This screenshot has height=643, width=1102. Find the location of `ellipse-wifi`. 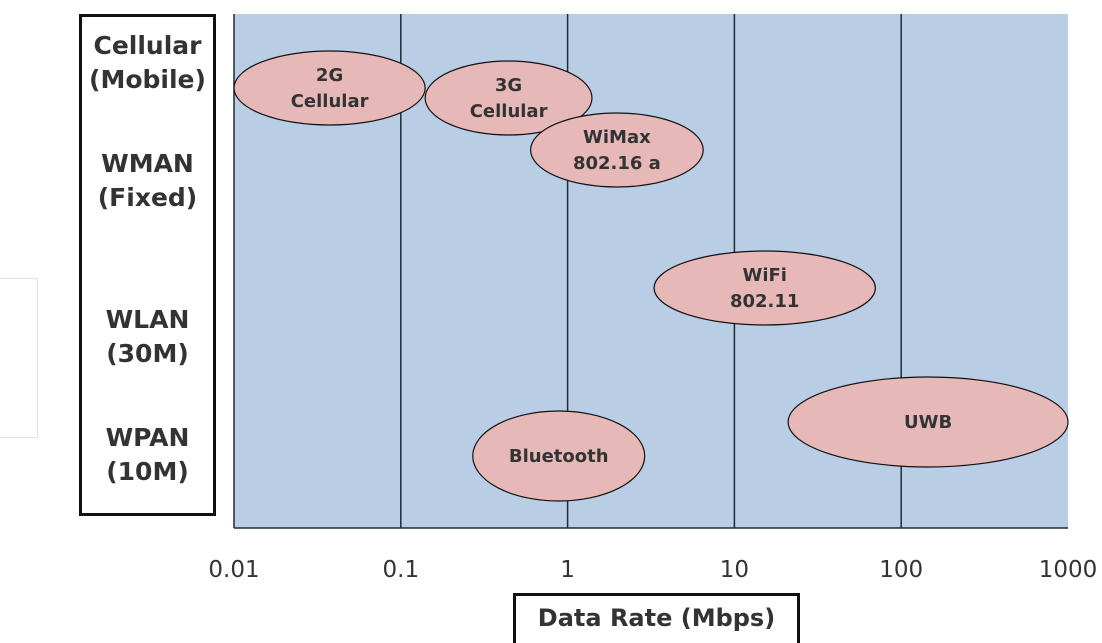

ellipse-wifi is located at coordinates (764, 288).